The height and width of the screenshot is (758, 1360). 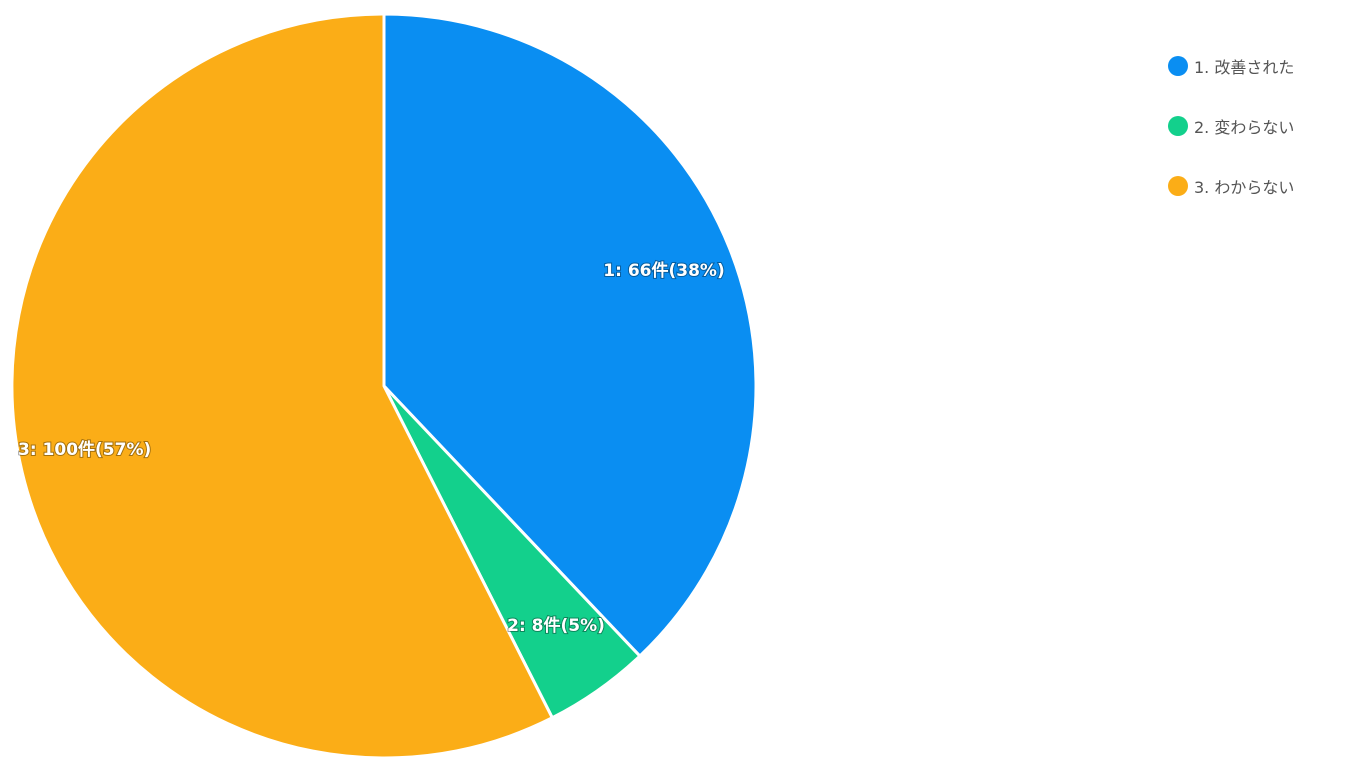 What do you see at coordinates (1231, 142) in the screenshot?
I see `legend: 1. 改善された 2. 変わらない 3. わからない` at bounding box center [1231, 142].